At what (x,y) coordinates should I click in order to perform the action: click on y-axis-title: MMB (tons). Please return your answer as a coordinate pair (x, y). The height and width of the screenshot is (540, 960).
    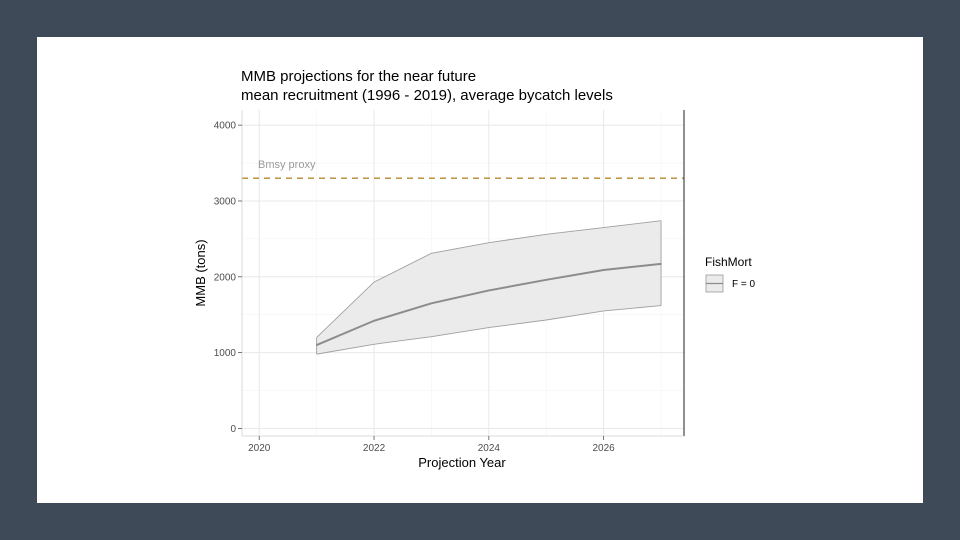
    Looking at the image, I should click on (200, 272).